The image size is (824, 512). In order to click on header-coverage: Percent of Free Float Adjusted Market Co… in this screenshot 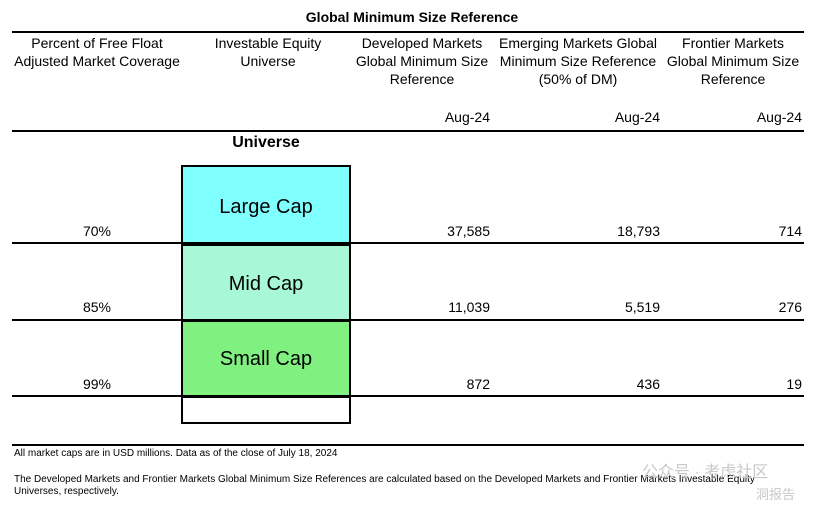, I will do `click(97, 52)`.